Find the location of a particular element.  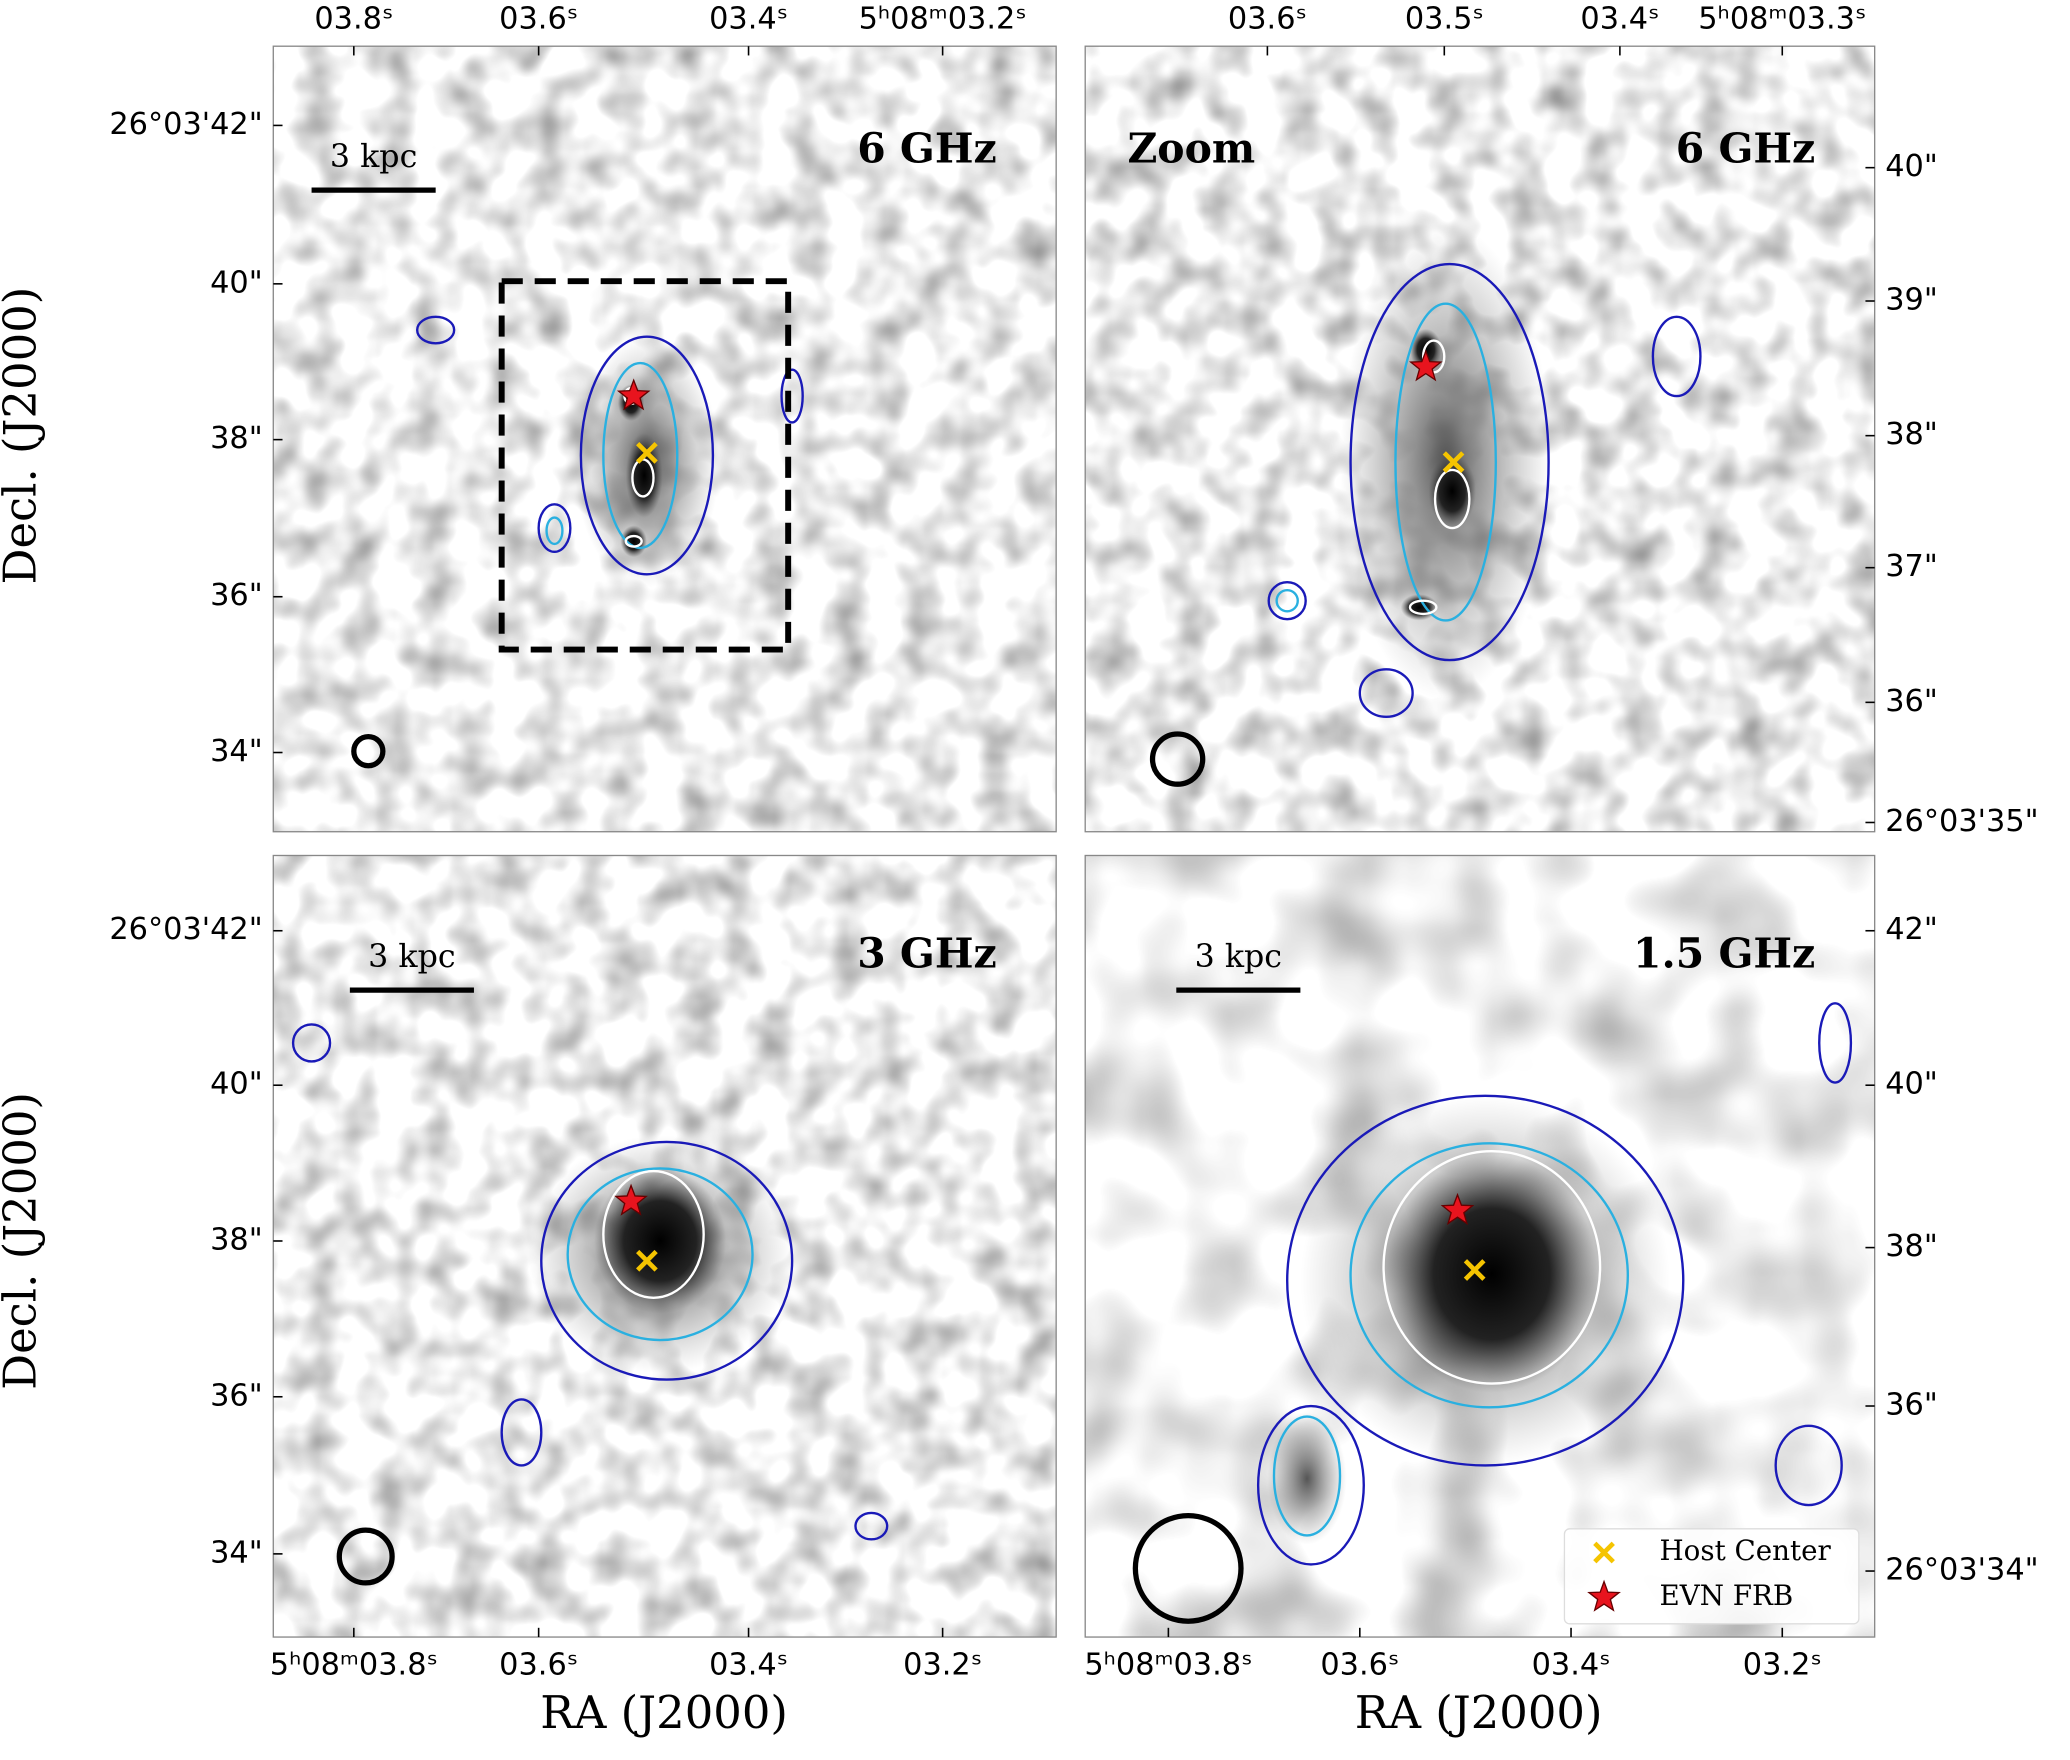

band-label: 1.5 GHz is located at coordinates (1724, 954).